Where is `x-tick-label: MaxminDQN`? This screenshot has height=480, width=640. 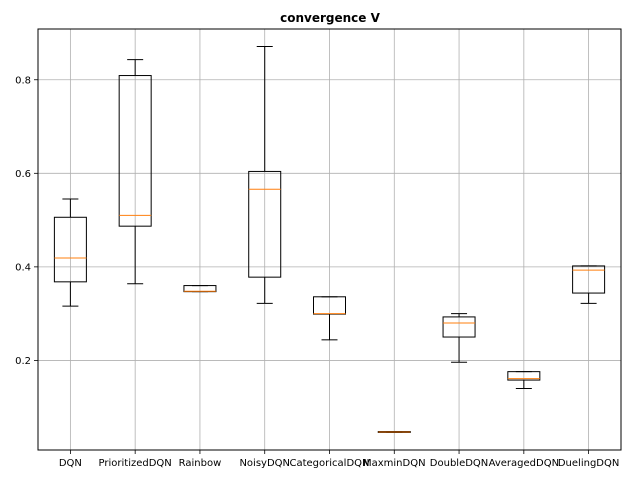
x-tick-label: MaxminDQN is located at coordinates (394, 463).